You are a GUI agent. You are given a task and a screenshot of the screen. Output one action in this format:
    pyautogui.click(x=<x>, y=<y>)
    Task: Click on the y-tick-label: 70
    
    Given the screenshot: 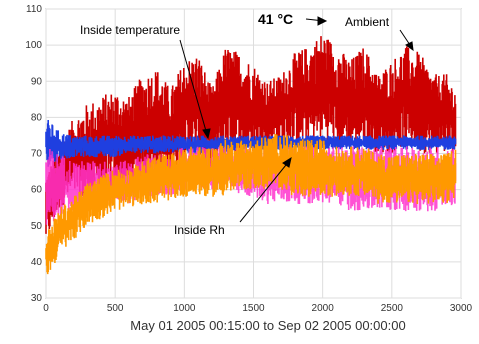 What is the action you would take?
    pyautogui.click(x=37, y=154)
    